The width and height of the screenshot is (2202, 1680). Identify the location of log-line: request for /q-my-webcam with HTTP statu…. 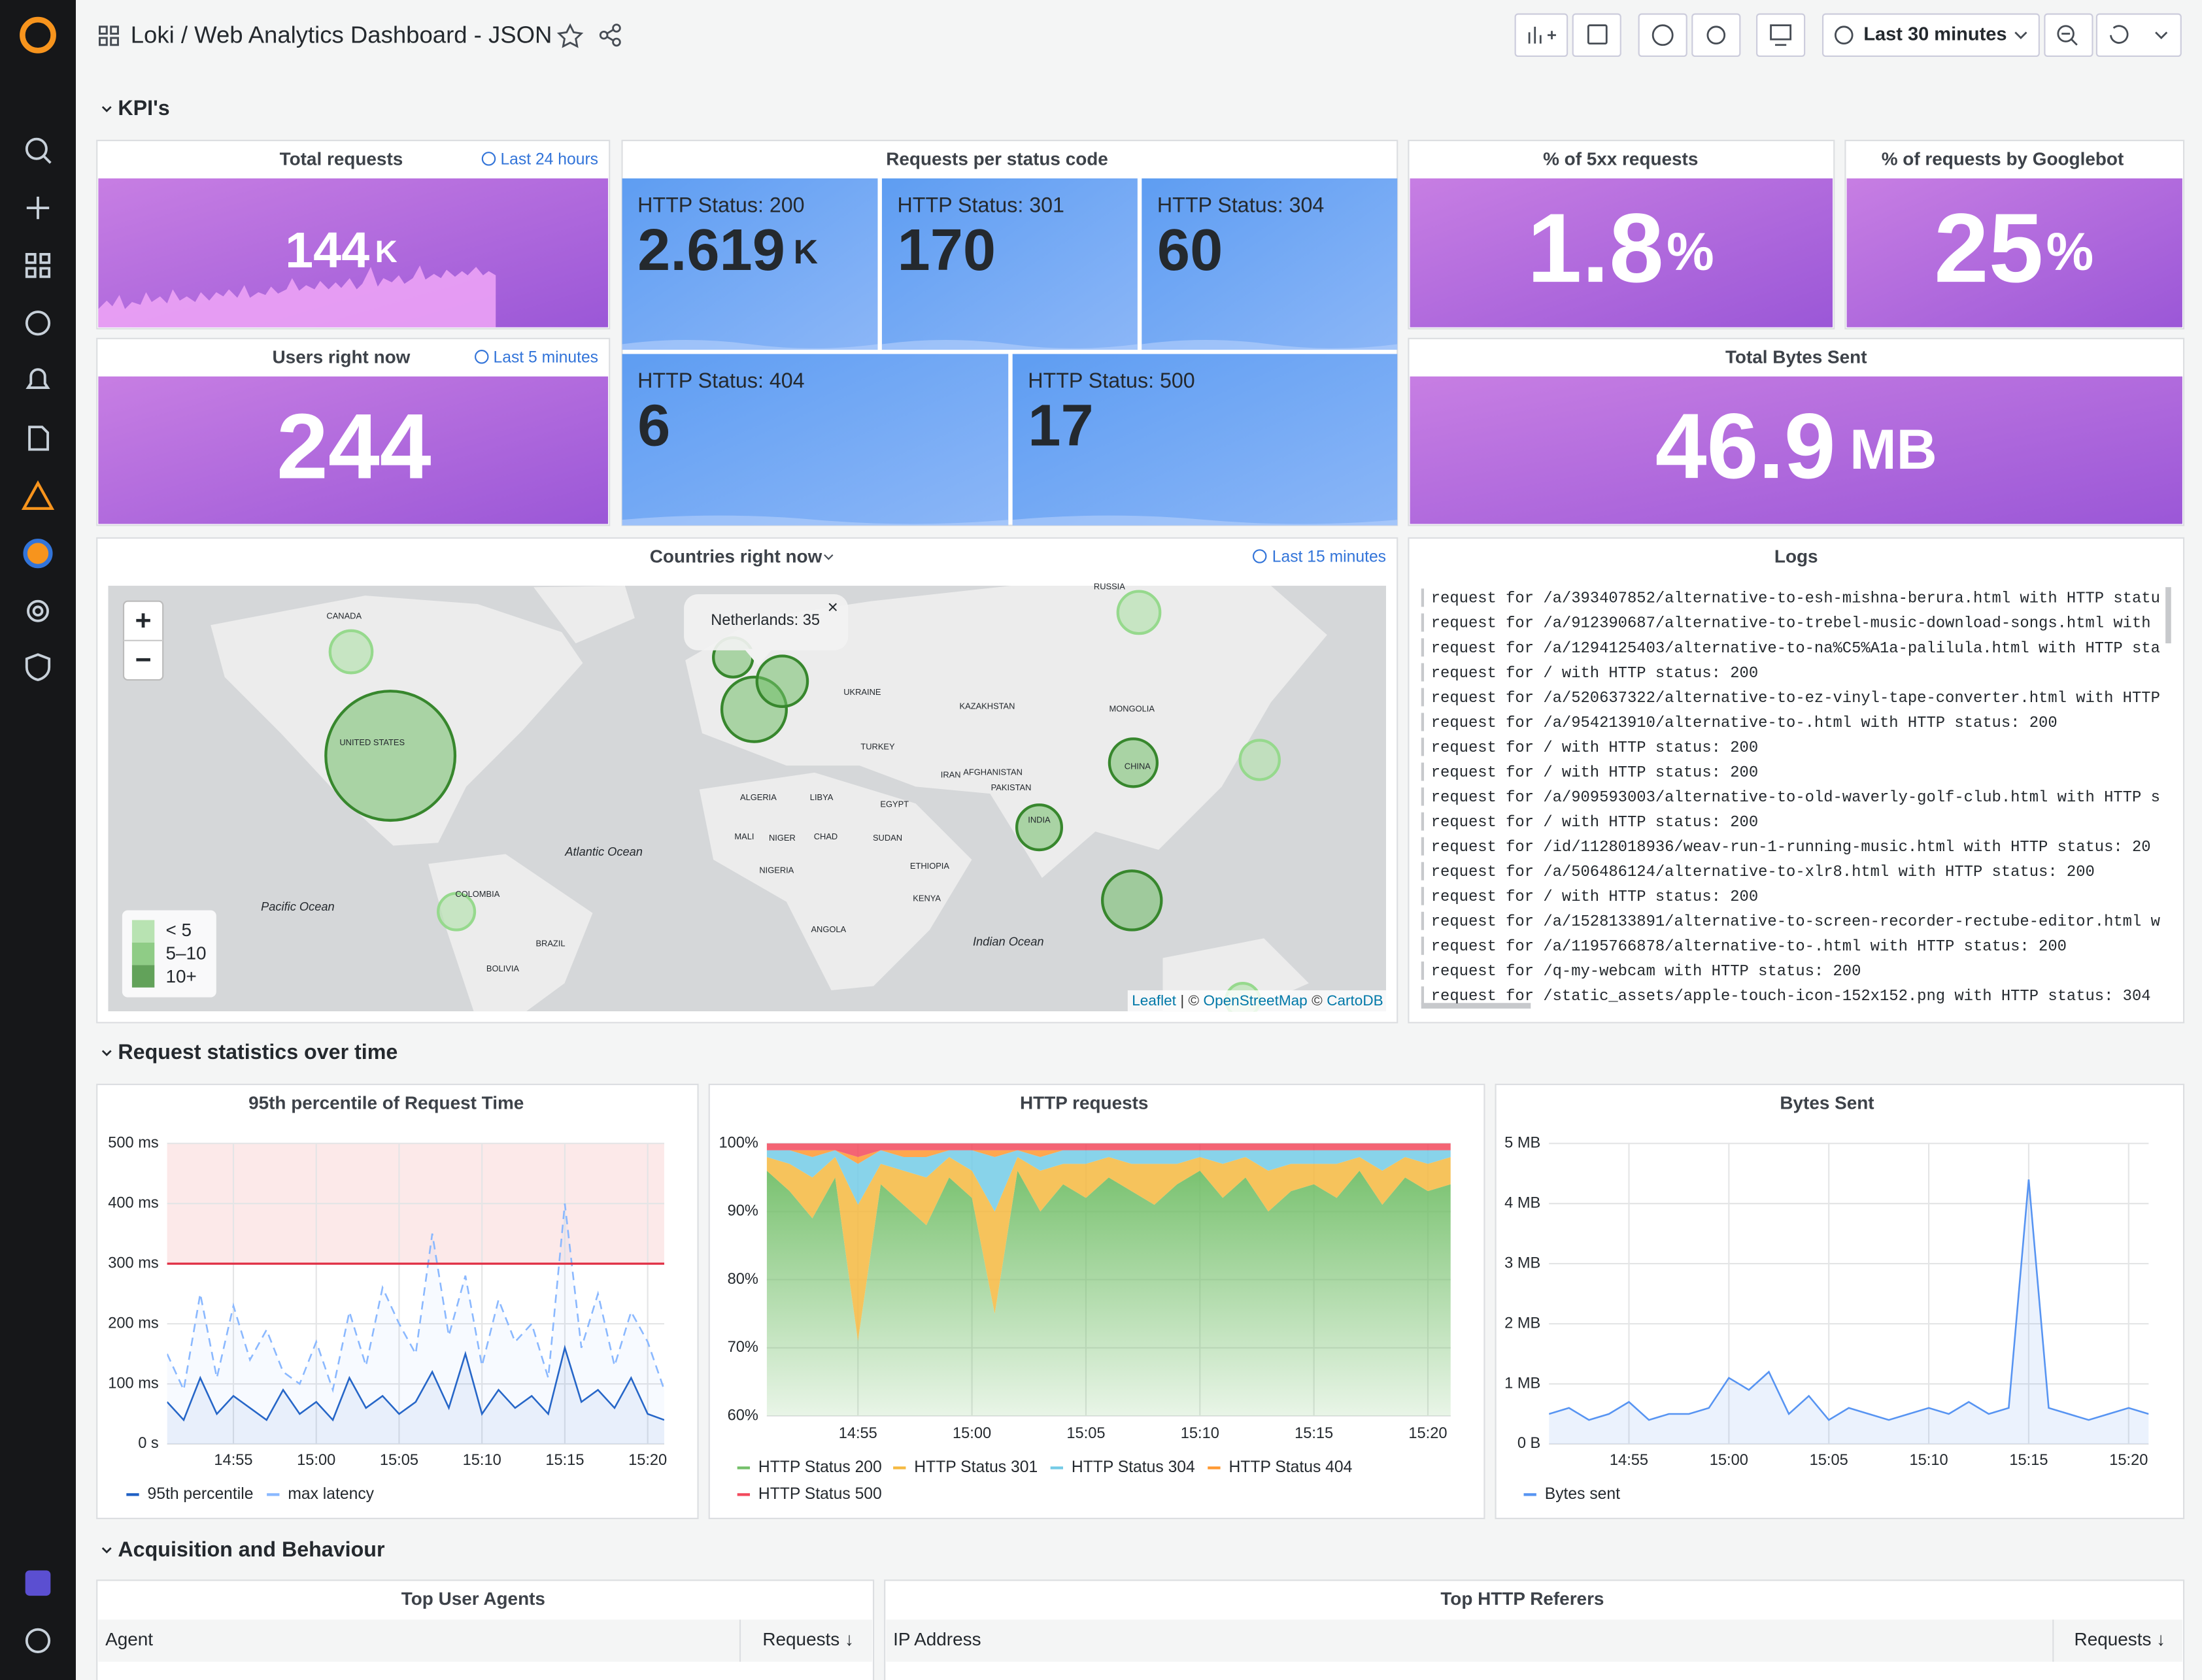
(1646, 972).